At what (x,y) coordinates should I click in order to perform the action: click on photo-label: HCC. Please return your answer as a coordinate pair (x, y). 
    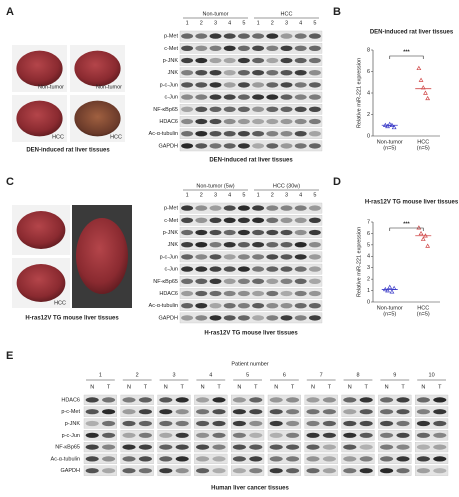
    Looking at the image, I should click on (60, 303).